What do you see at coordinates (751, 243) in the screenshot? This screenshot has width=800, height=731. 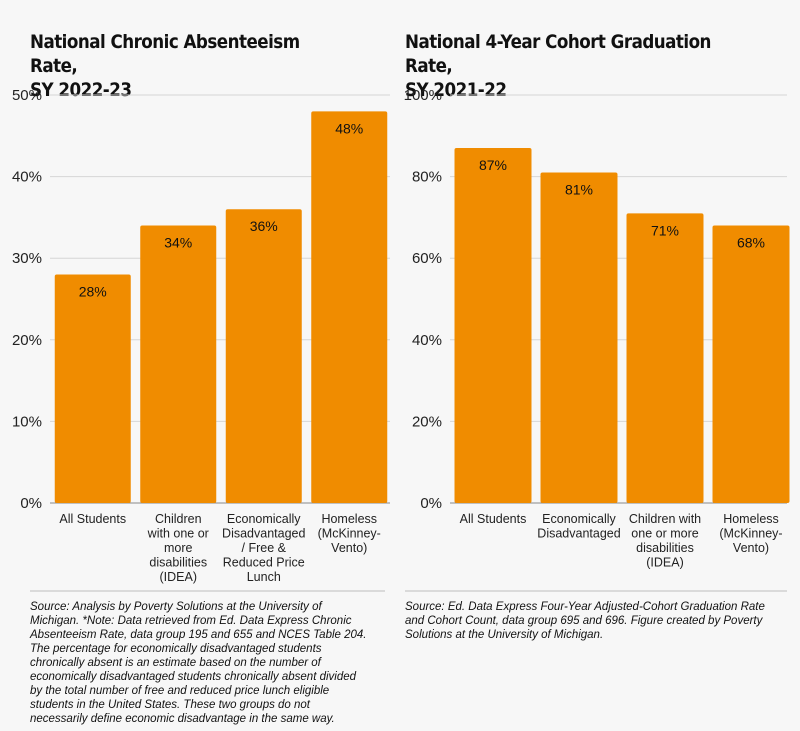 I see `data-label: 68%` at bounding box center [751, 243].